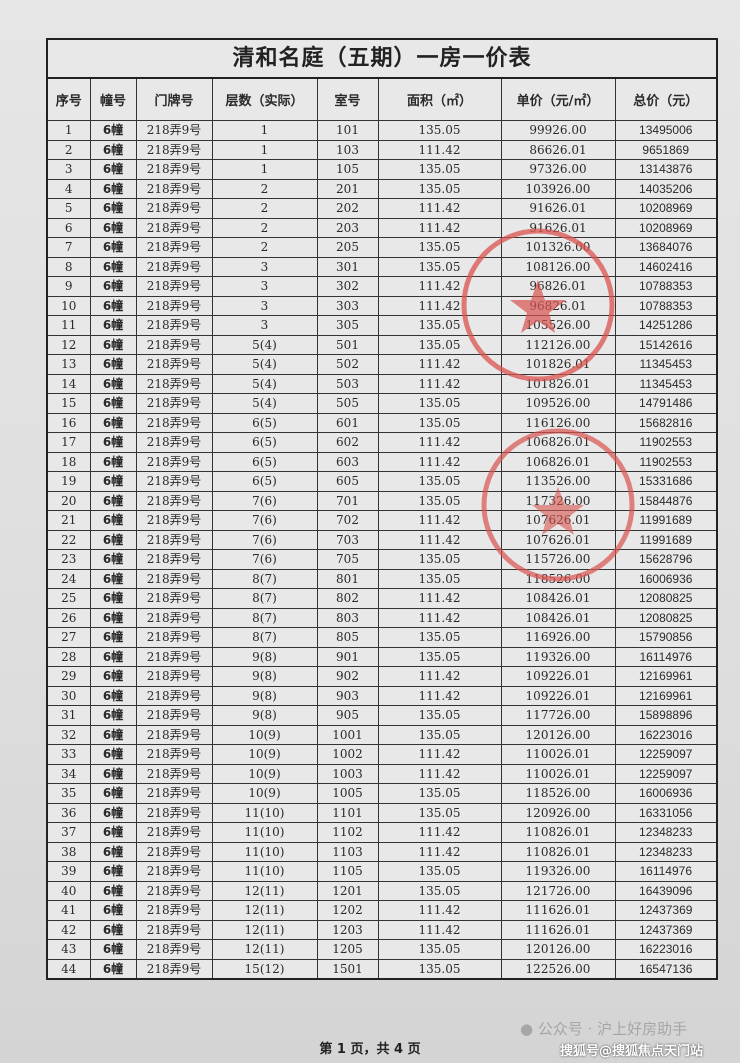 This screenshot has height=1063, width=740. I want to click on cell-room: 1101, so click(347, 812).